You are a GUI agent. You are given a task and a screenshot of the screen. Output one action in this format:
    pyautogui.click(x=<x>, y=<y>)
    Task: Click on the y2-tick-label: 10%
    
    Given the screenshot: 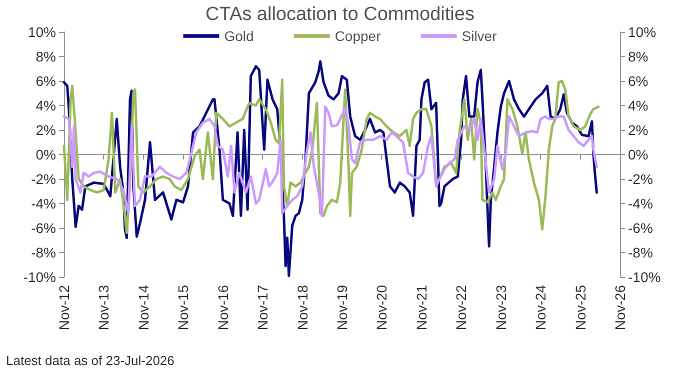 What is the action you would take?
    pyautogui.click(x=642, y=32)
    